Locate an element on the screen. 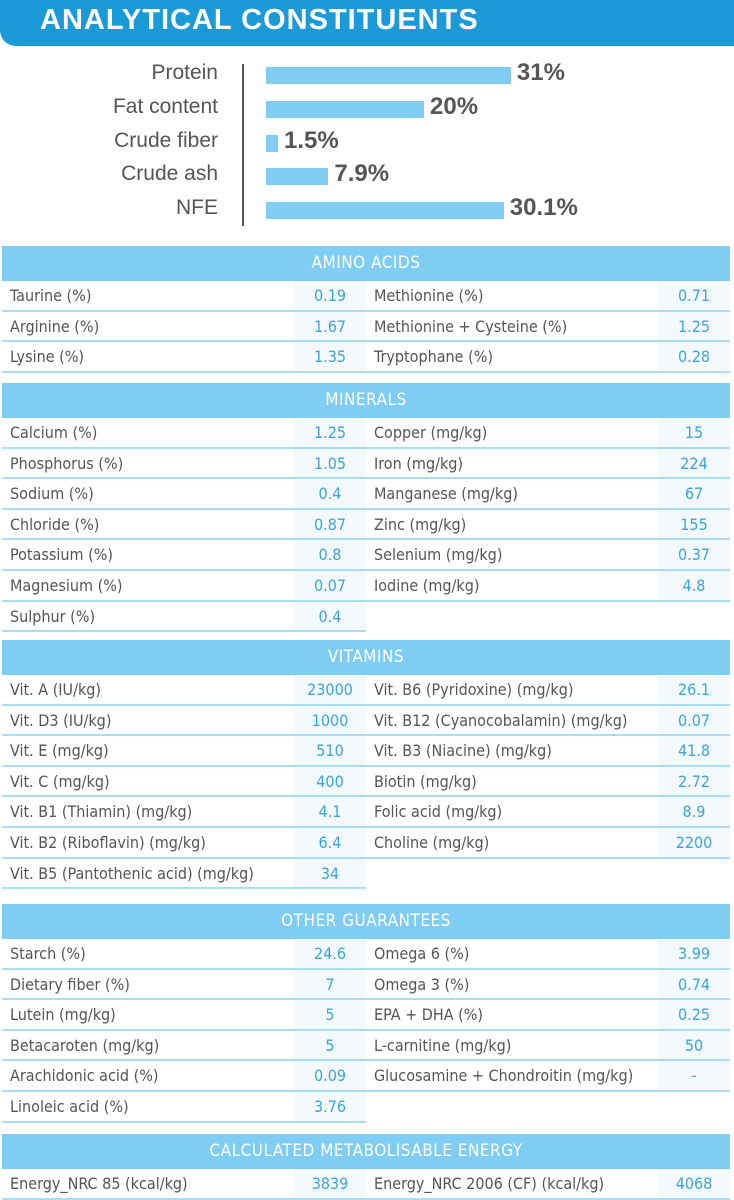  nutrient-value: 1.67 is located at coordinates (330, 326).